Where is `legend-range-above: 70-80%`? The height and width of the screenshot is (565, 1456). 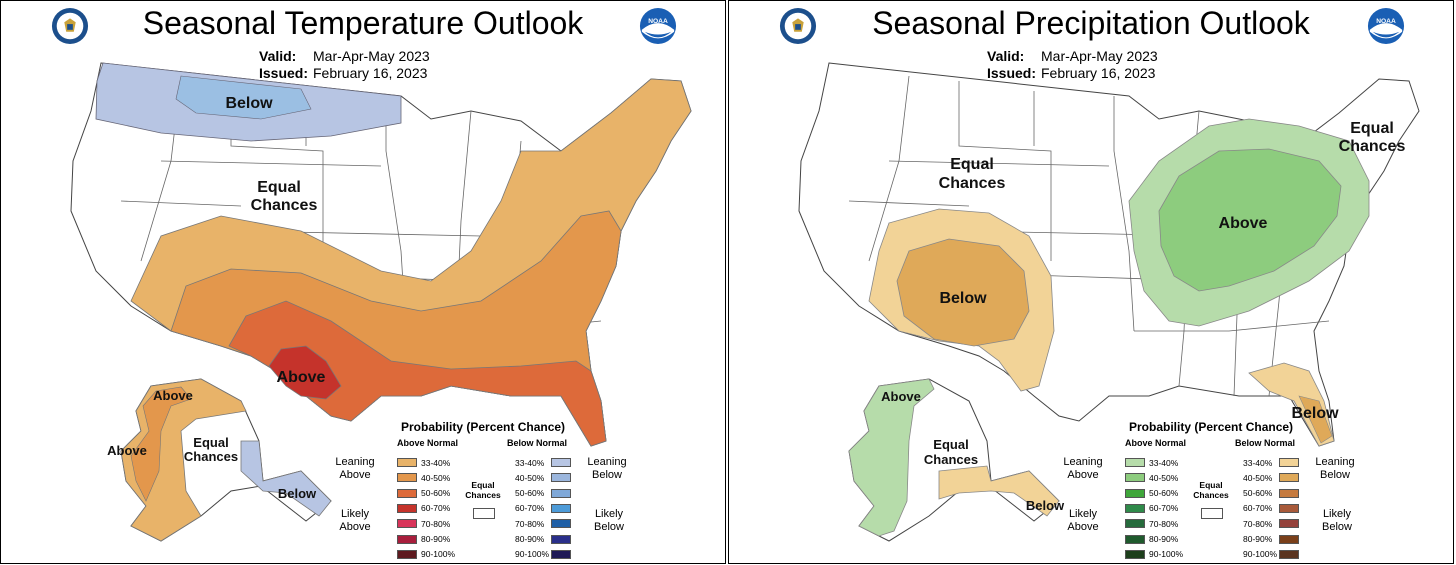 legend-range-above: 70-80% is located at coordinates (1164, 523).